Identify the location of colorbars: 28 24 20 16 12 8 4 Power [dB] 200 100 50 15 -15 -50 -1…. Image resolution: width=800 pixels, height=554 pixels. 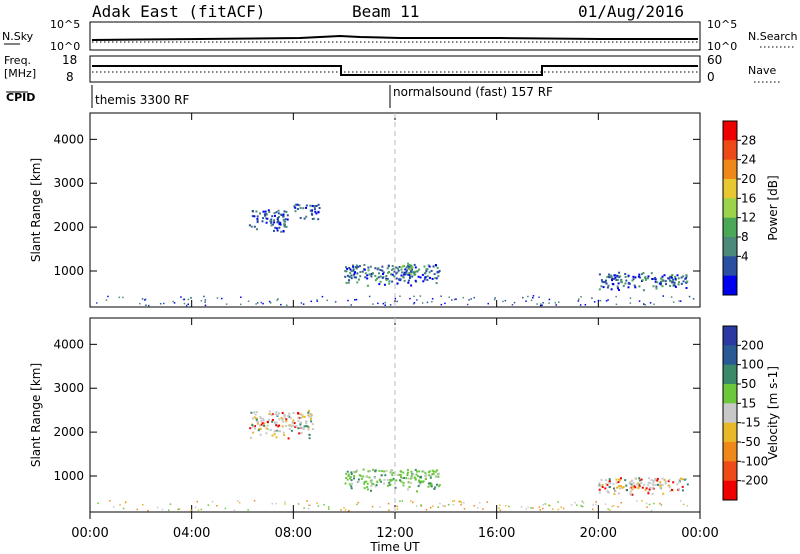
(751, 310).